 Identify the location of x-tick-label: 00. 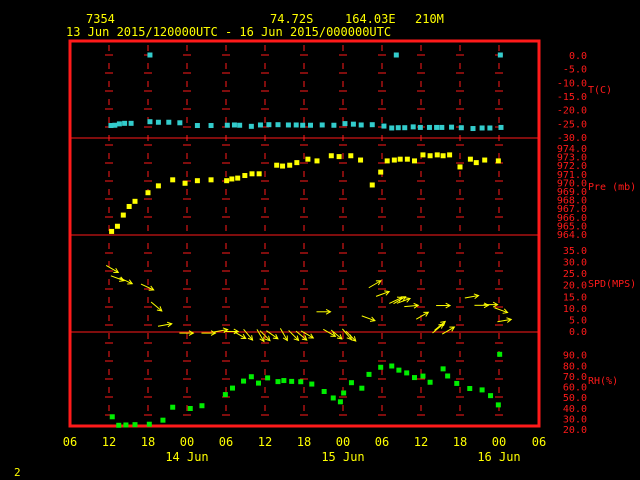
(499, 442).